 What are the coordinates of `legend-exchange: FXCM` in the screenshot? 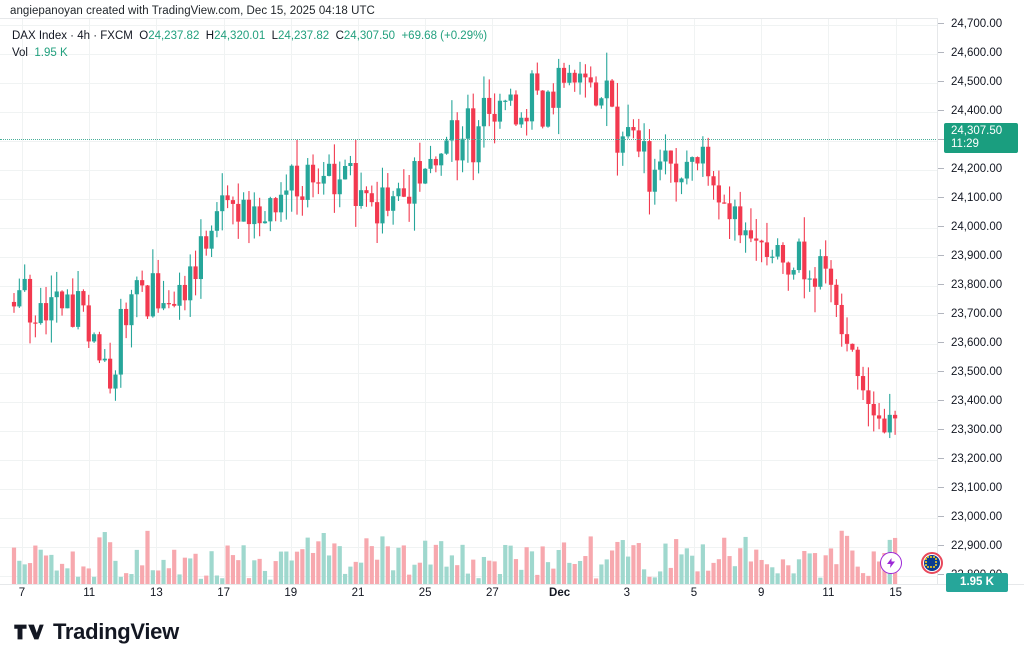 It's located at (116, 36).